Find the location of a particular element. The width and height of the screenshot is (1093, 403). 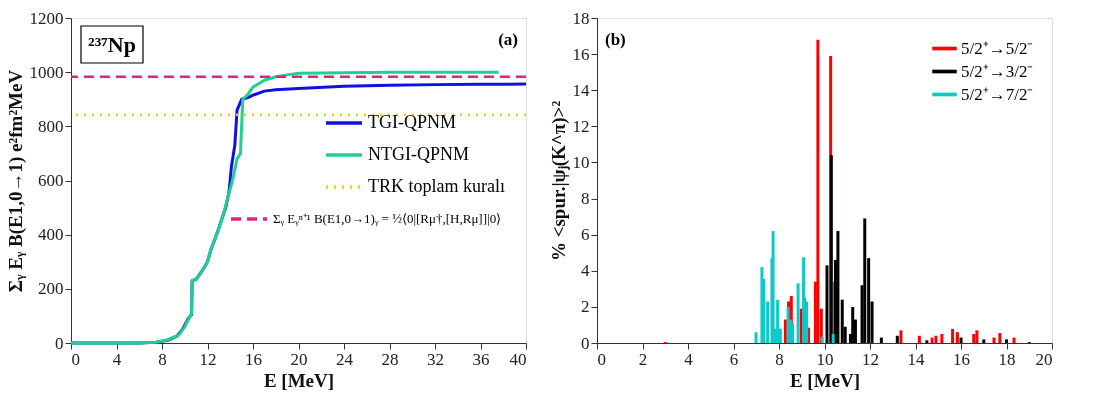

y-tick-label: 10 is located at coordinates (581, 162).